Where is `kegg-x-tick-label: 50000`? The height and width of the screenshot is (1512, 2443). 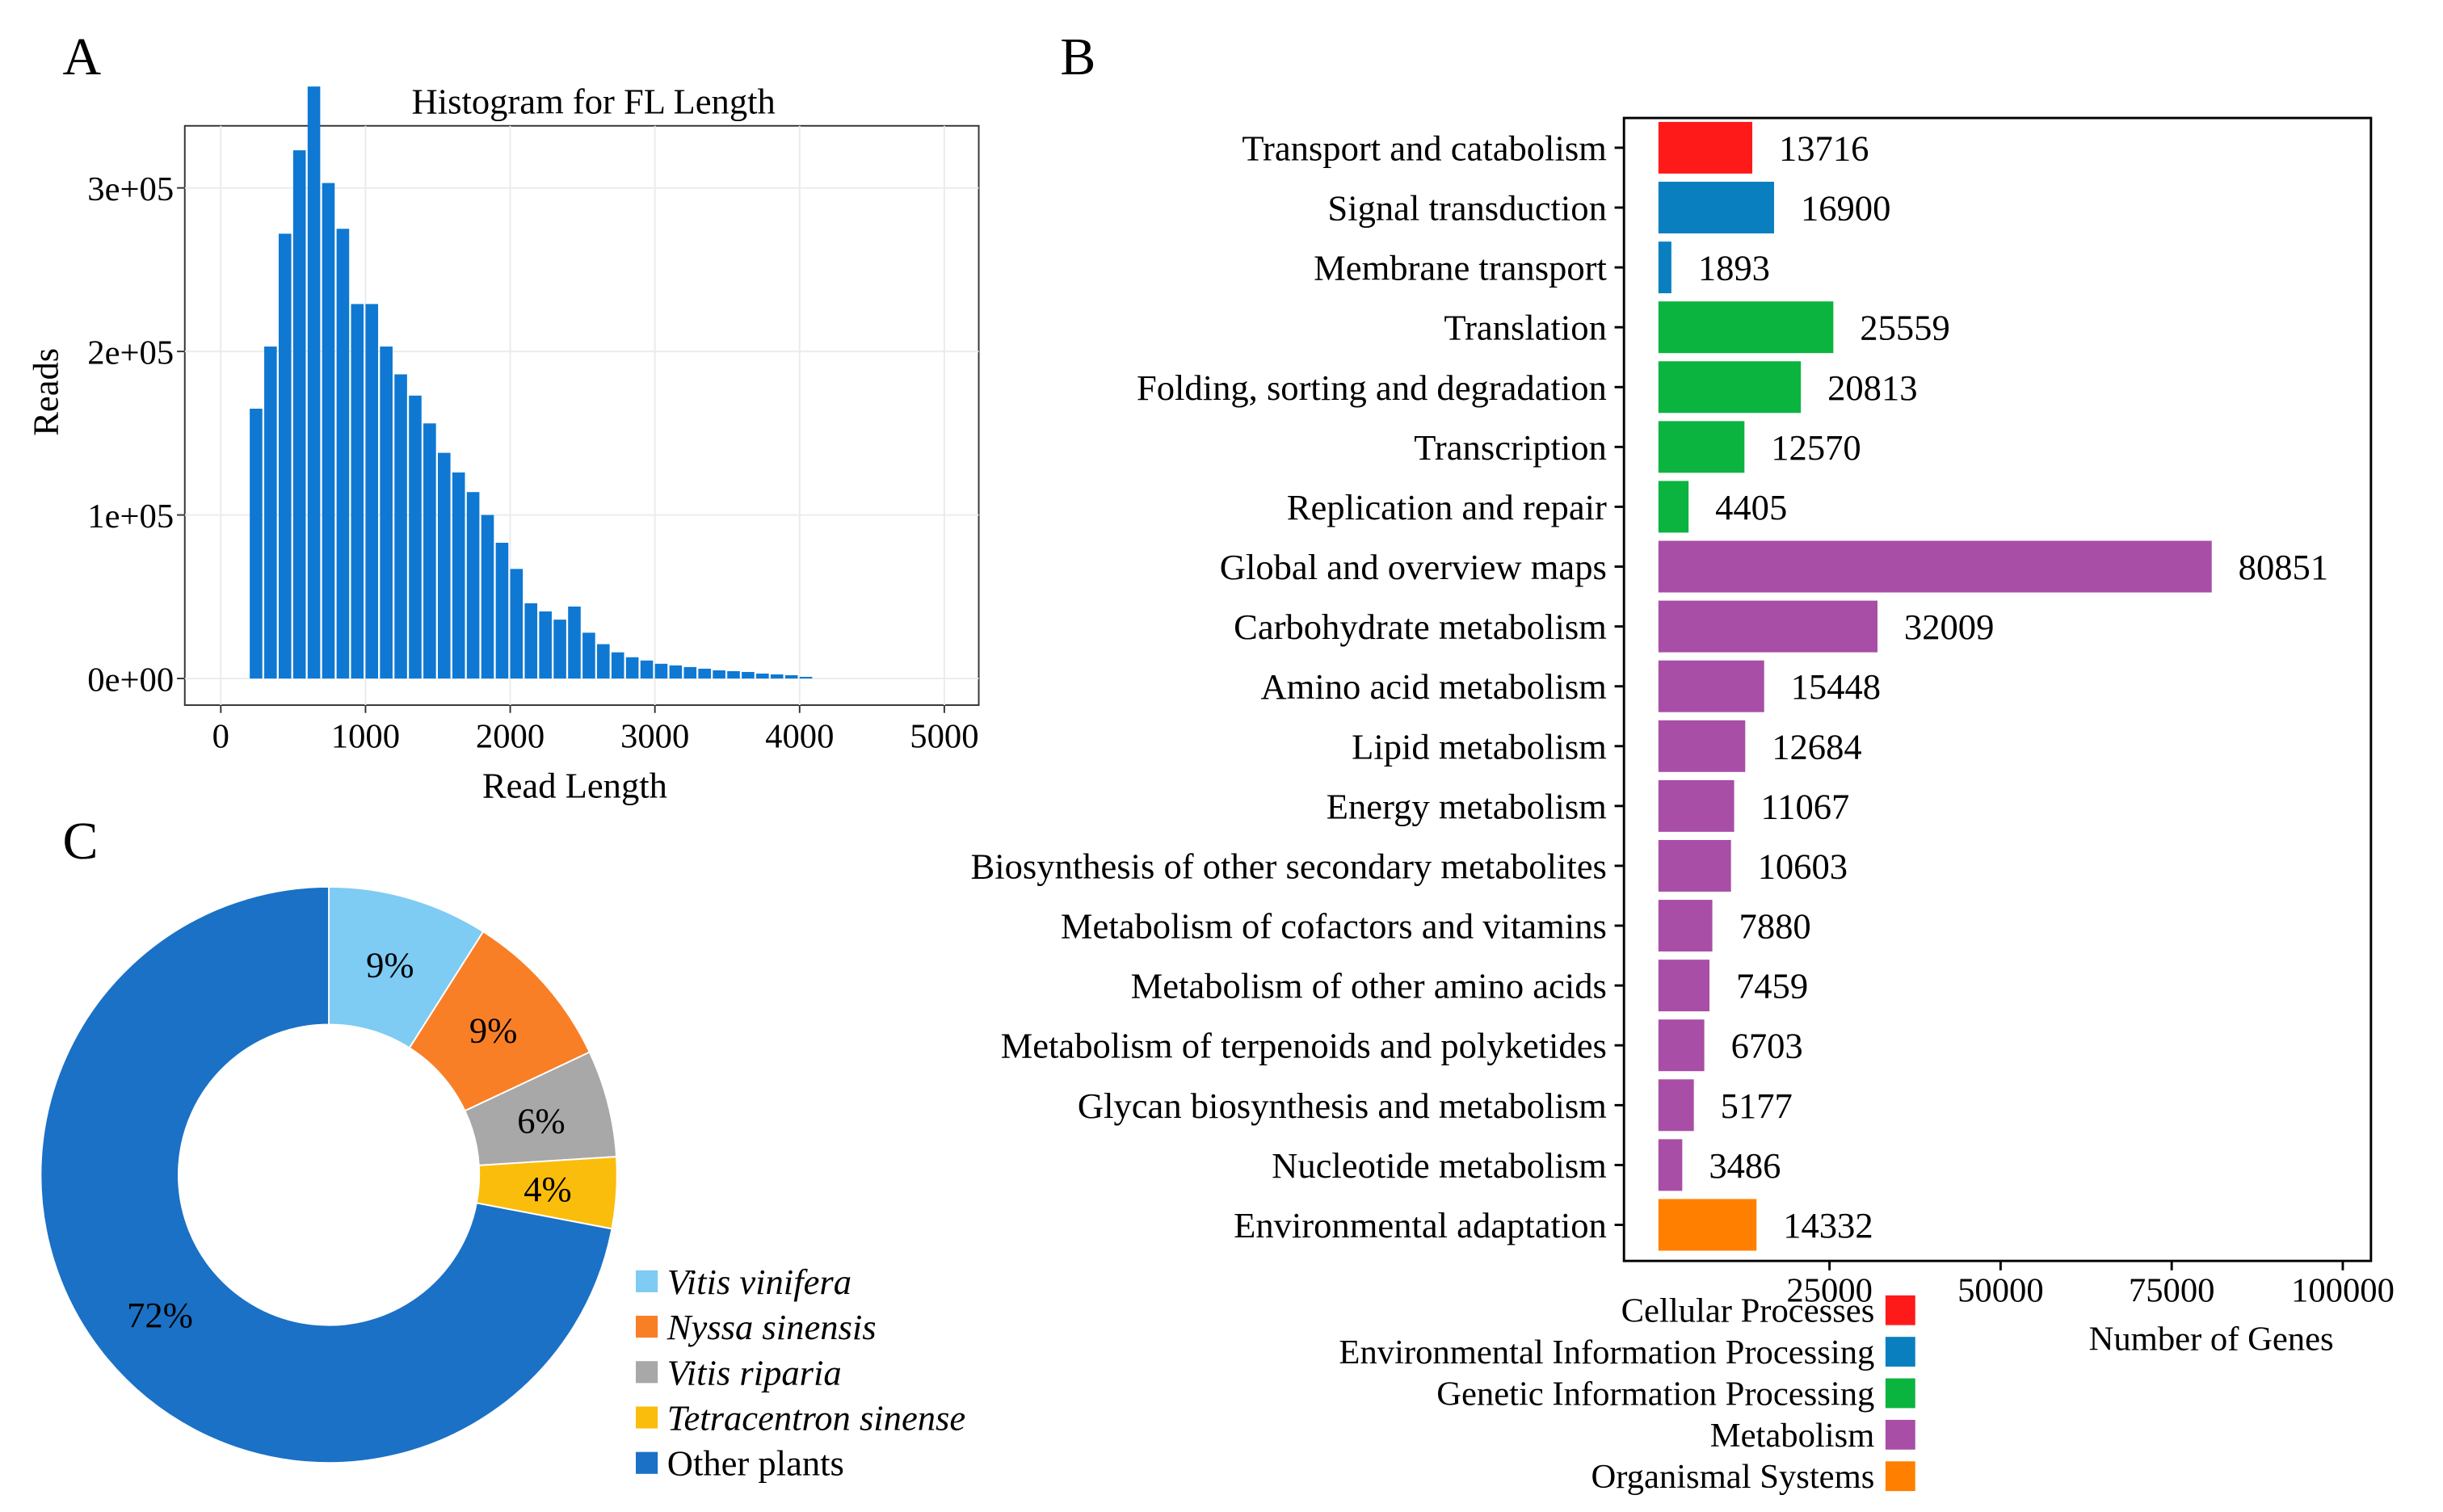 kegg-x-tick-label: 50000 is located at coordinates (2000, 1291).